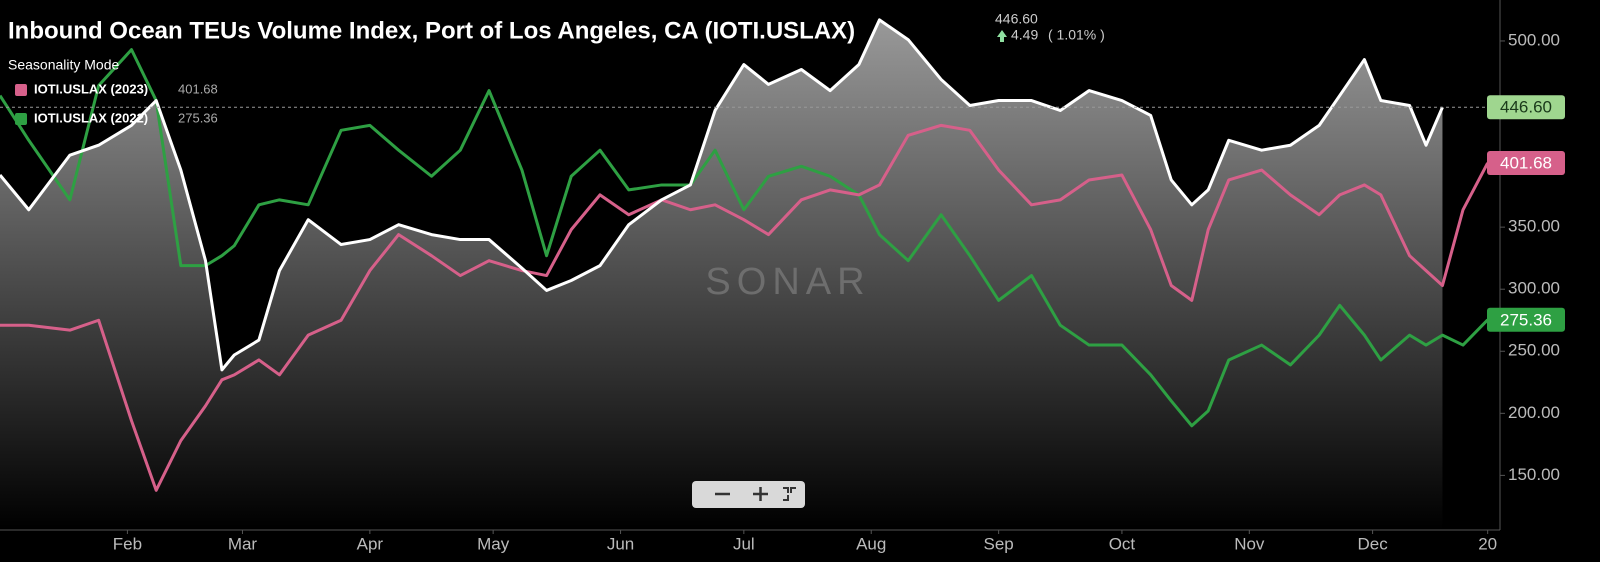  I want to click on y-tick-label: 150.00, so click(1534, 474).